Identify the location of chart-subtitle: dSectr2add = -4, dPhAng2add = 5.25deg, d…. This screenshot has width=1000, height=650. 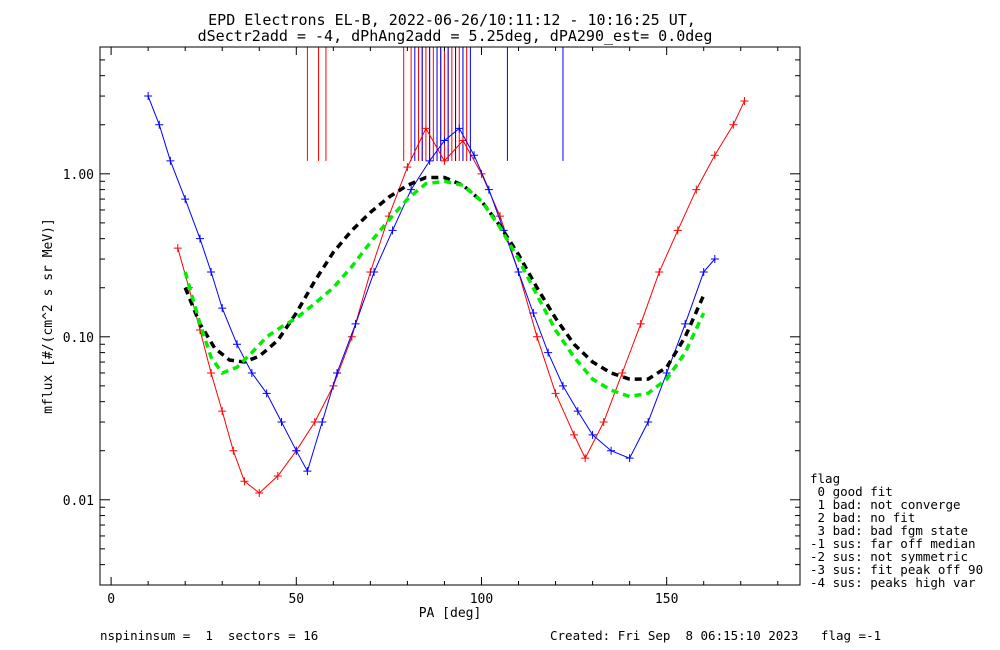
(455, 36).